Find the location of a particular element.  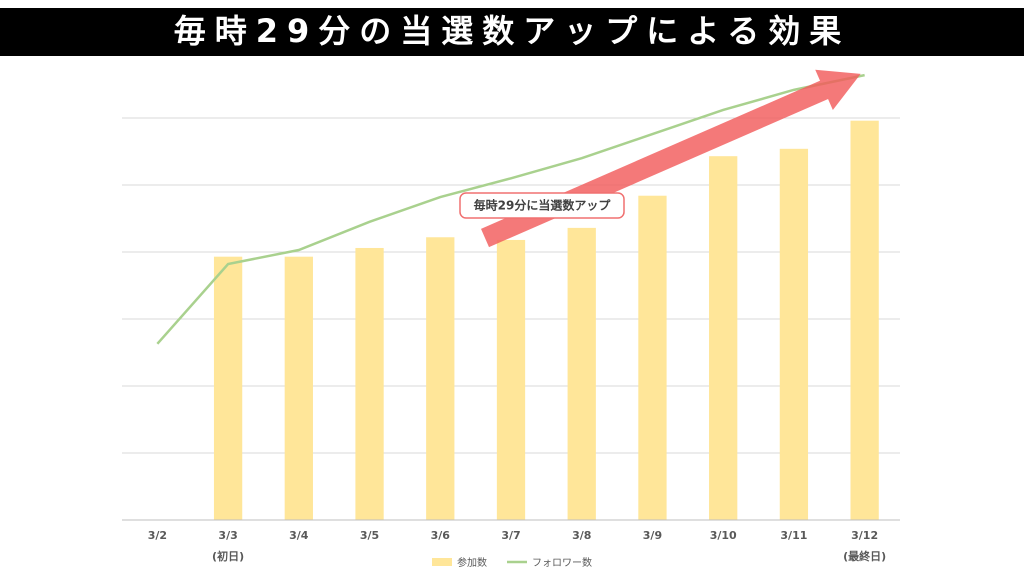

chart-title: 毎時29分の当選数アップによる効果 is located at coordinates (512, 31).